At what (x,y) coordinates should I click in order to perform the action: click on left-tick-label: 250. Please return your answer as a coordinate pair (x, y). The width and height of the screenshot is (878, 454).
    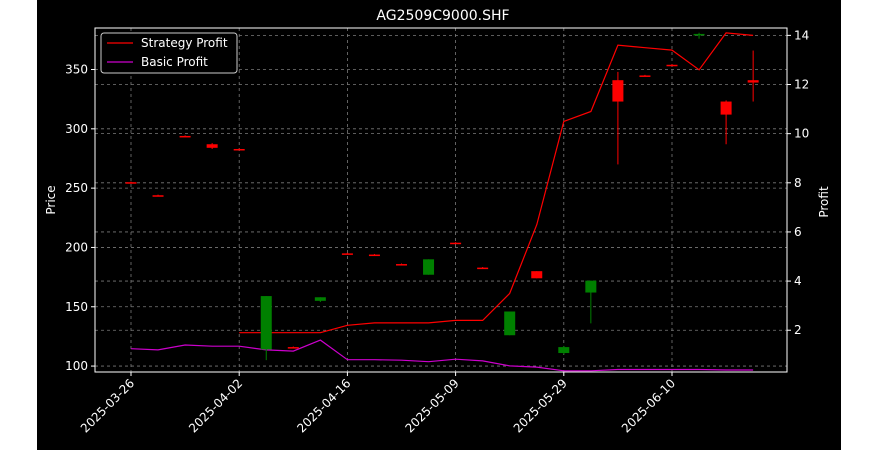
    Looking at the image, I should click on (76, 188).